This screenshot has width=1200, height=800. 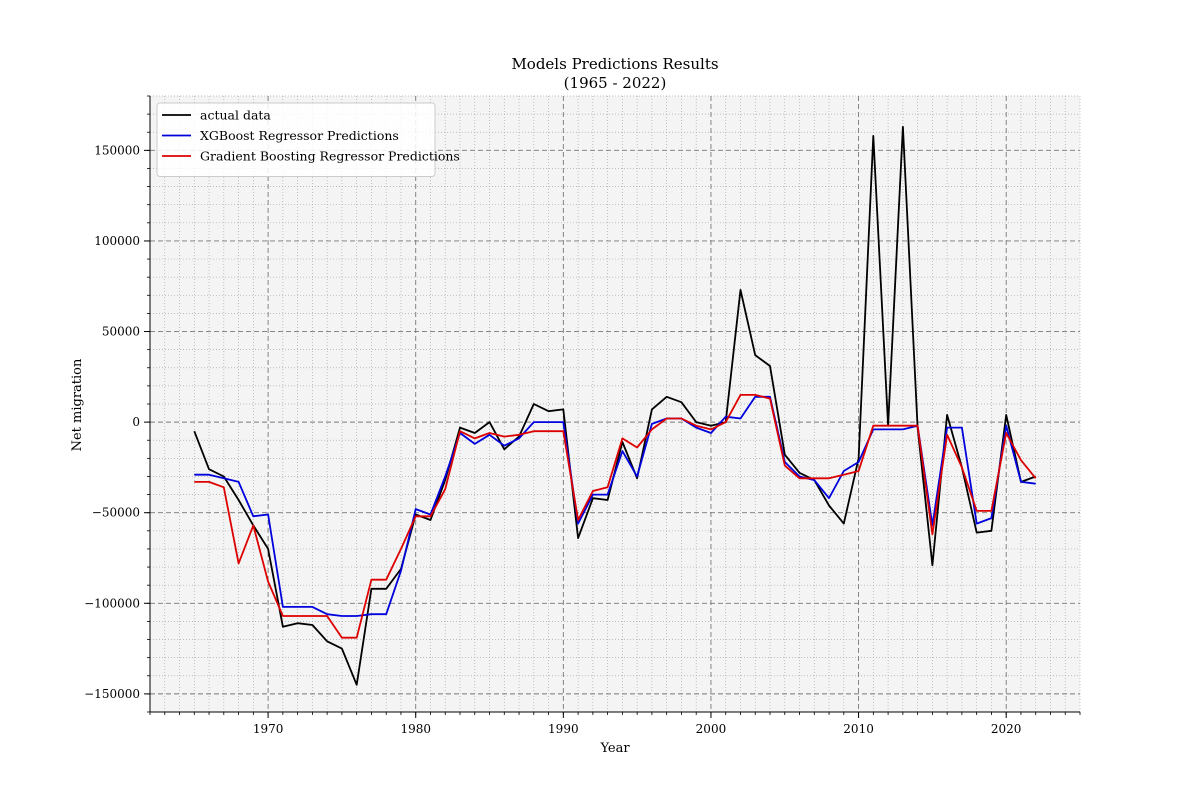 I want to click on x-tick-label: 1970, so click(x=268, y=729).